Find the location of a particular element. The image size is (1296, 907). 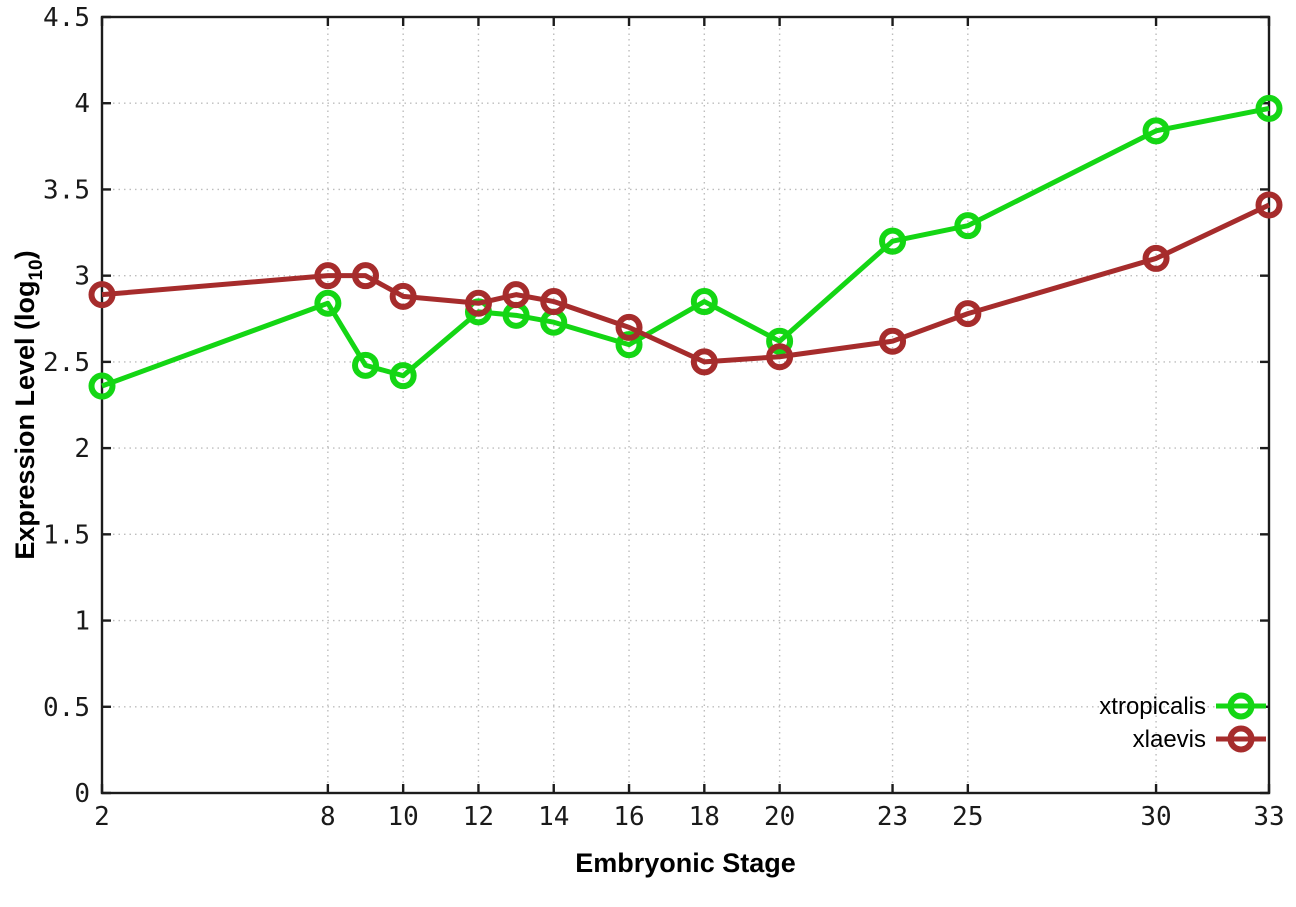

x-tick-label: 20 is located at coordinates (779, 817).